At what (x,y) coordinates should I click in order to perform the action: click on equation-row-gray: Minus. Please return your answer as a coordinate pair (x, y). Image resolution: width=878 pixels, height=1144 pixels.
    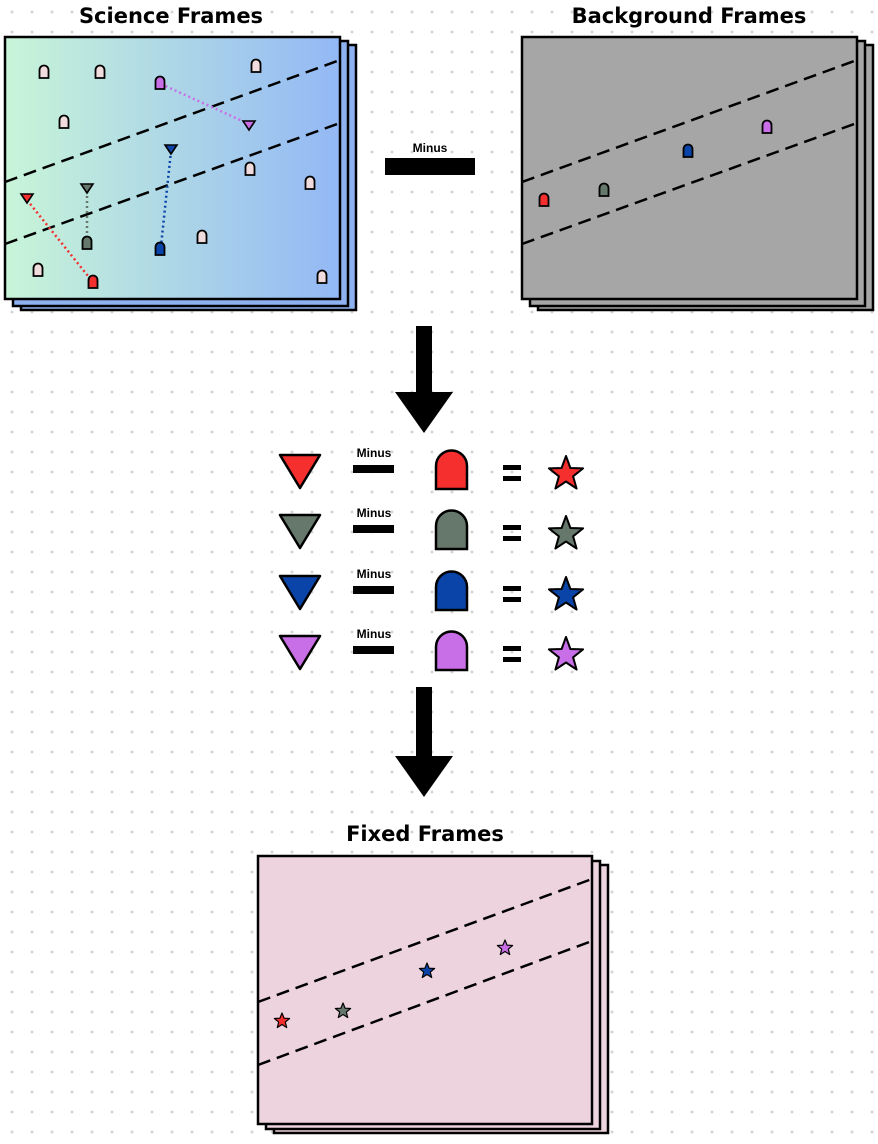
    Looking at the image, I should click on (431, 528).